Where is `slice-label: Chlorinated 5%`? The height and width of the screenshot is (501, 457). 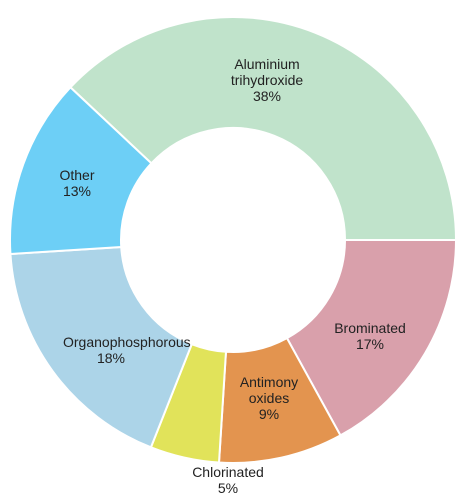 slice-label: Chlorinated 5% is located at coordinates (228, 480).